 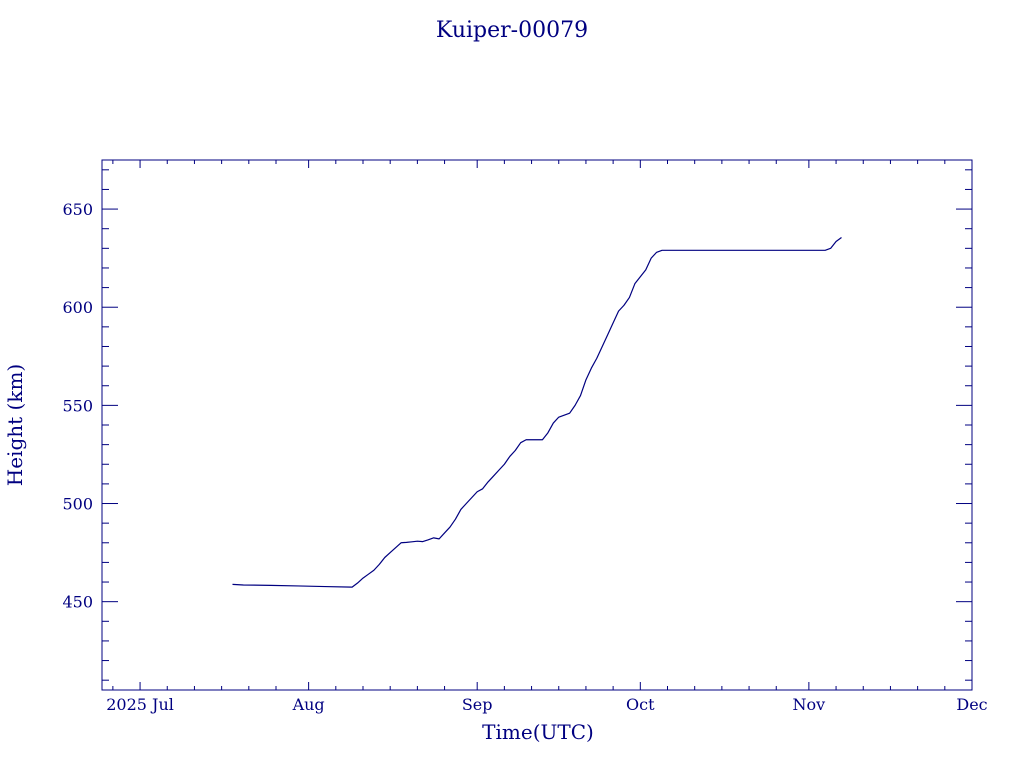 I want to click on x-tick-label: Nov, so click(x=809, y=704).